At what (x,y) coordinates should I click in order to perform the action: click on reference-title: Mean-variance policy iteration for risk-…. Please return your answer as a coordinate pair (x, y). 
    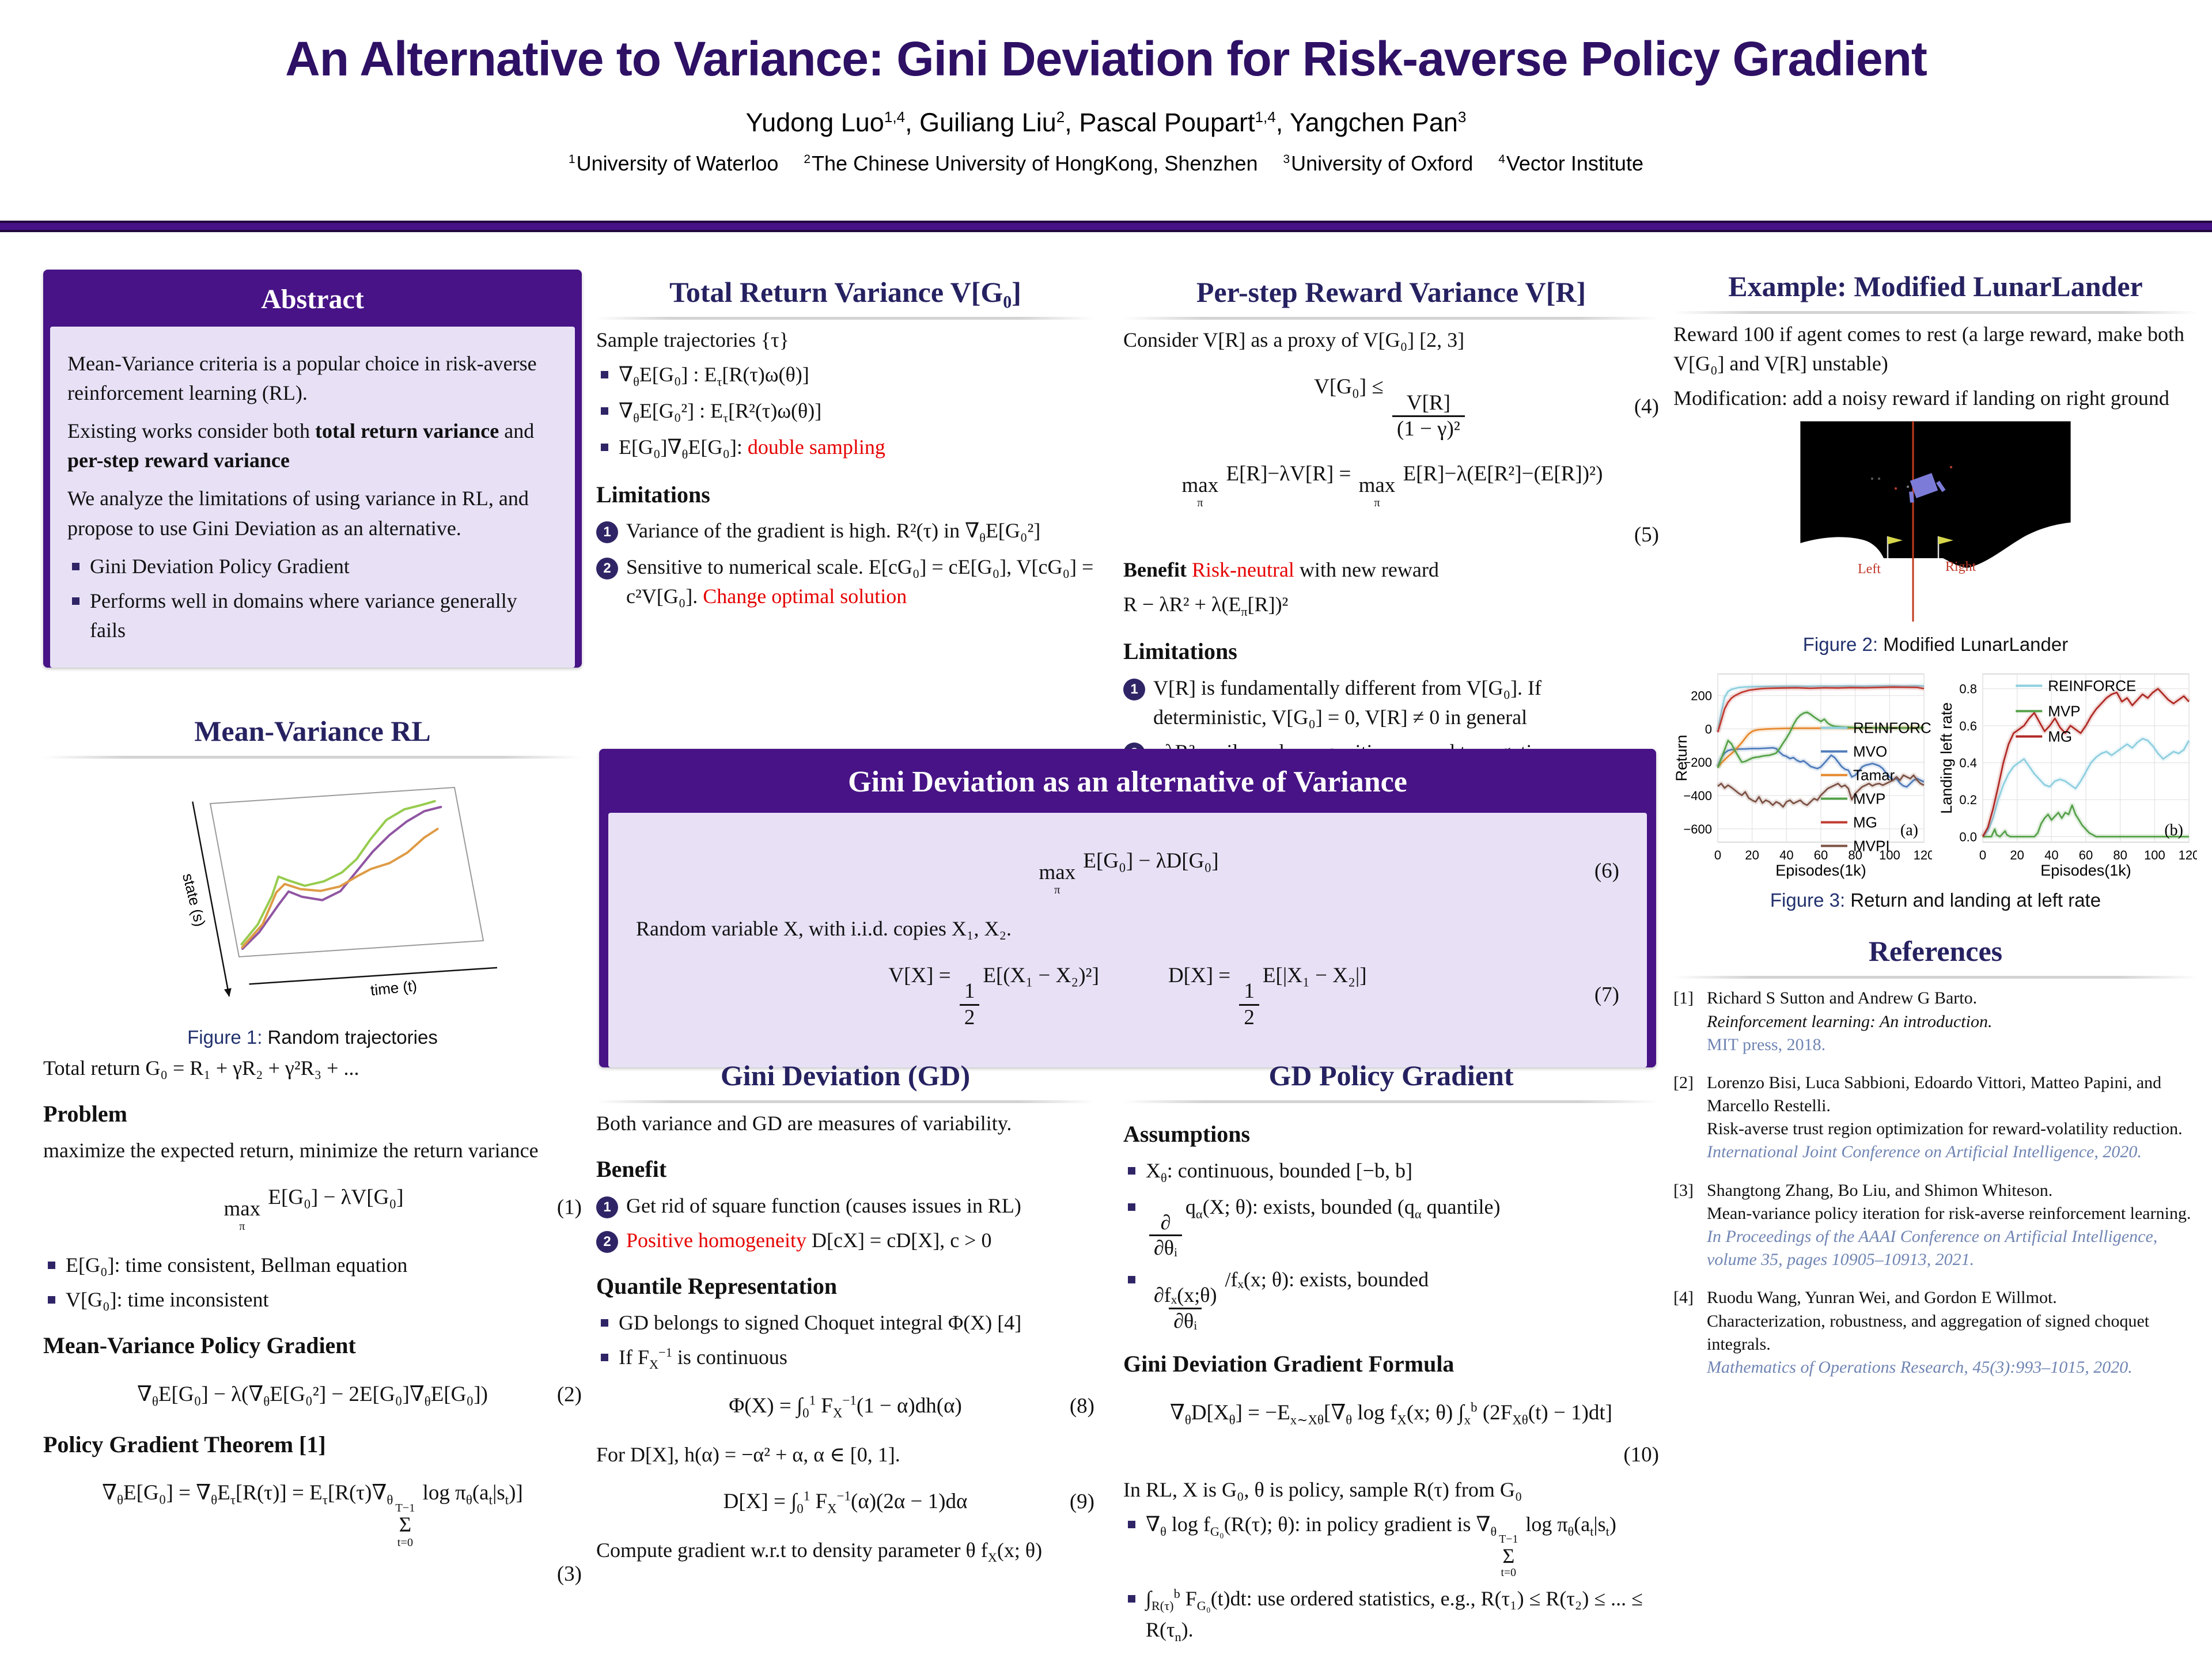
    Looking at the image, I should click on (1949, 1213).